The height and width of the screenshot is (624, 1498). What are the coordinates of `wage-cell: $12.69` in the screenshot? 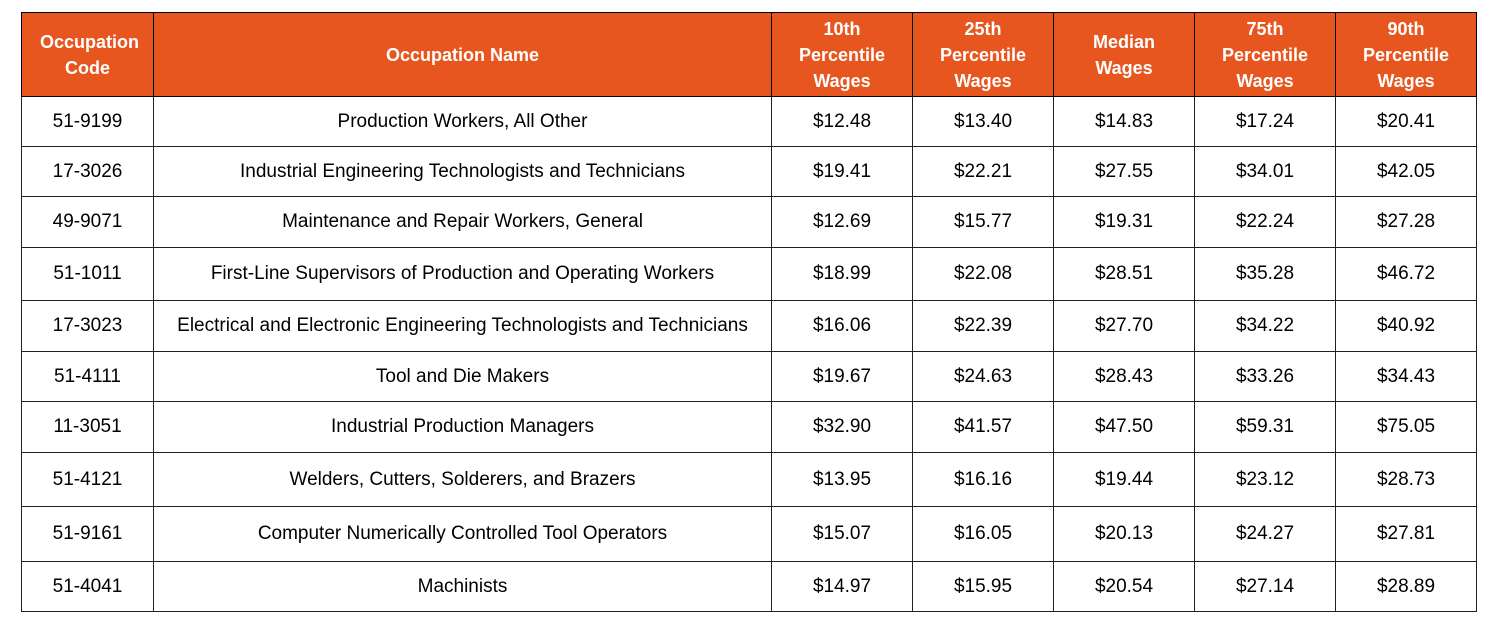 It's located at (842, 222).